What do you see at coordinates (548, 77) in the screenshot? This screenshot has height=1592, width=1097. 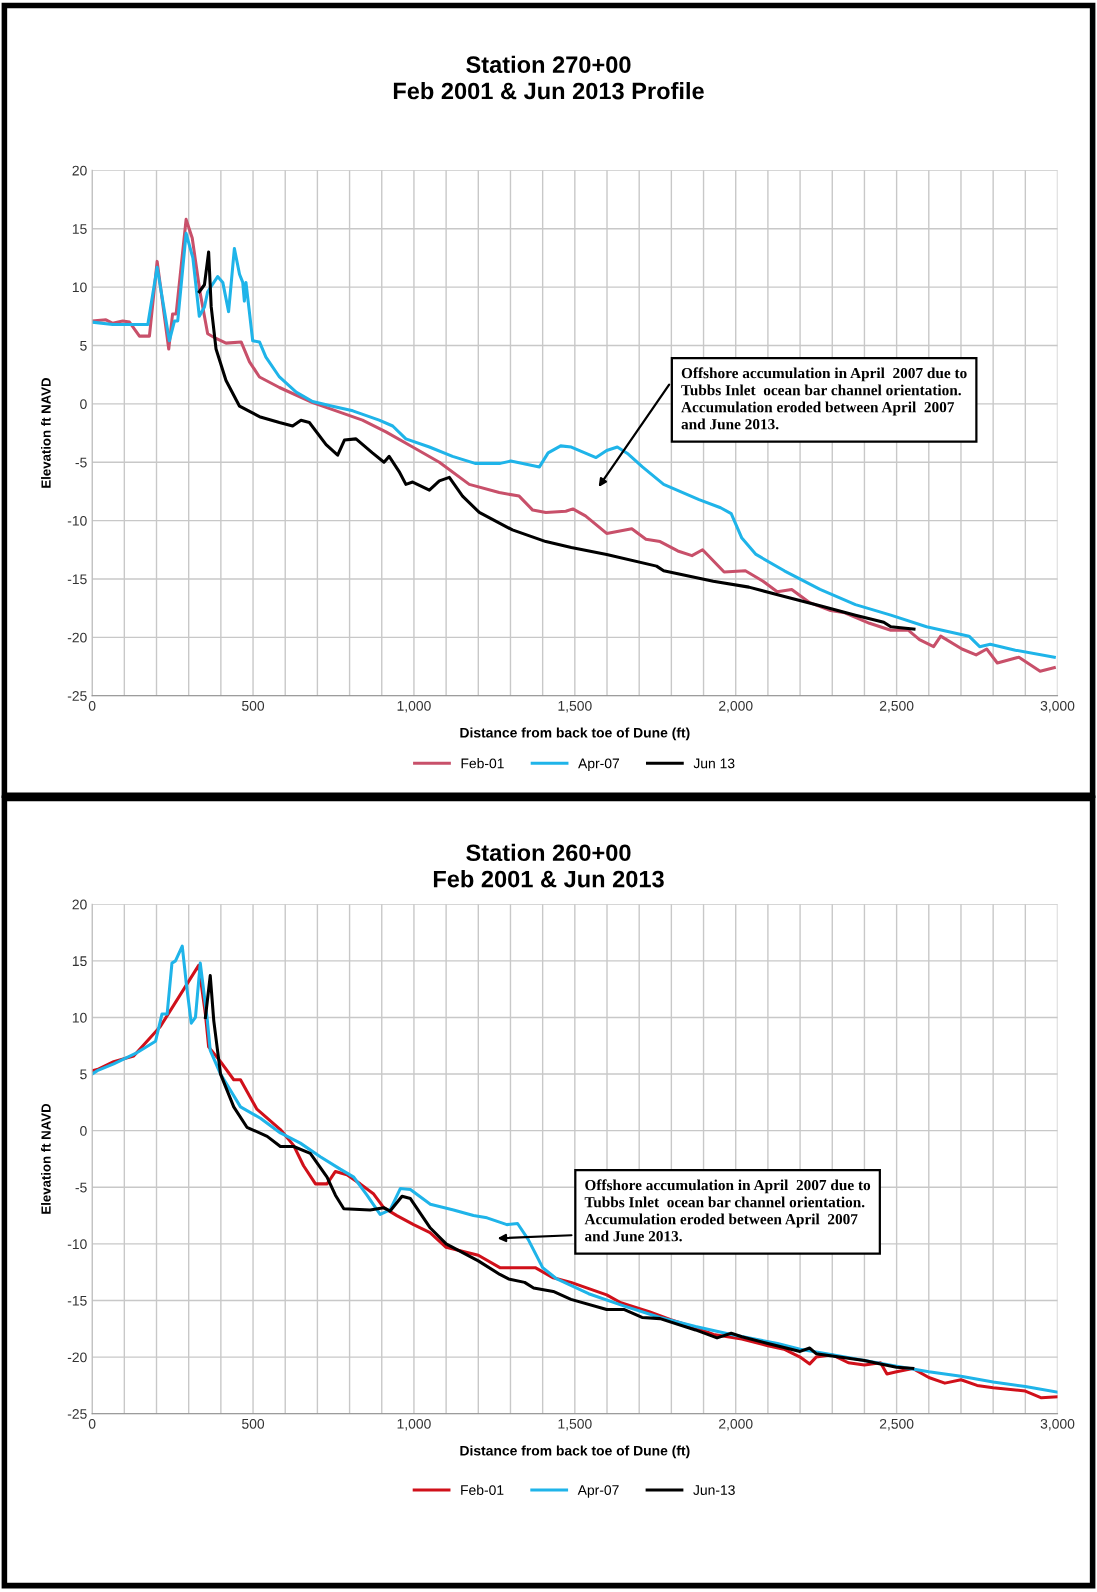 I see `chart-title: Station 270+00 Feb 2001 & Jun 2013 Profile` at bounding box center [548, 77].